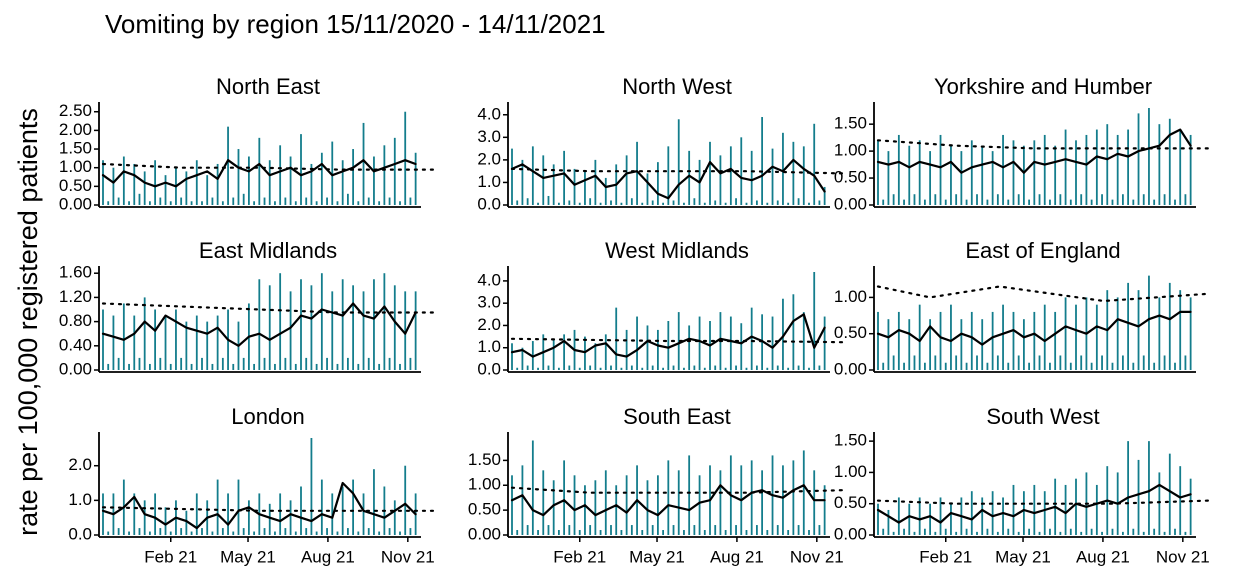 The image size is (1254, 588). Describe the element at coordinates (489, 136) in the screenshot. I see `y-tick-label: 3.0` at that location.